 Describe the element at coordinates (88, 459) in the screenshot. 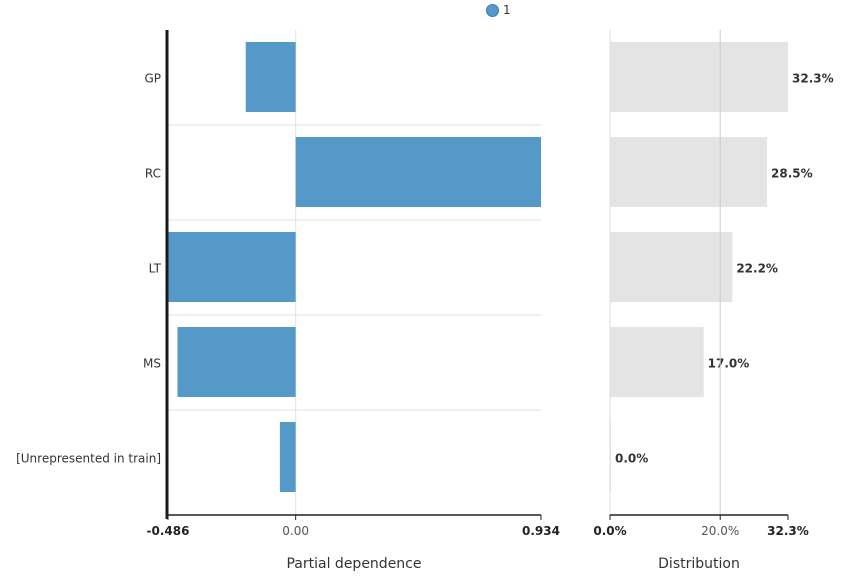

I see `category-label: [Unrepresented in train]` at that location.